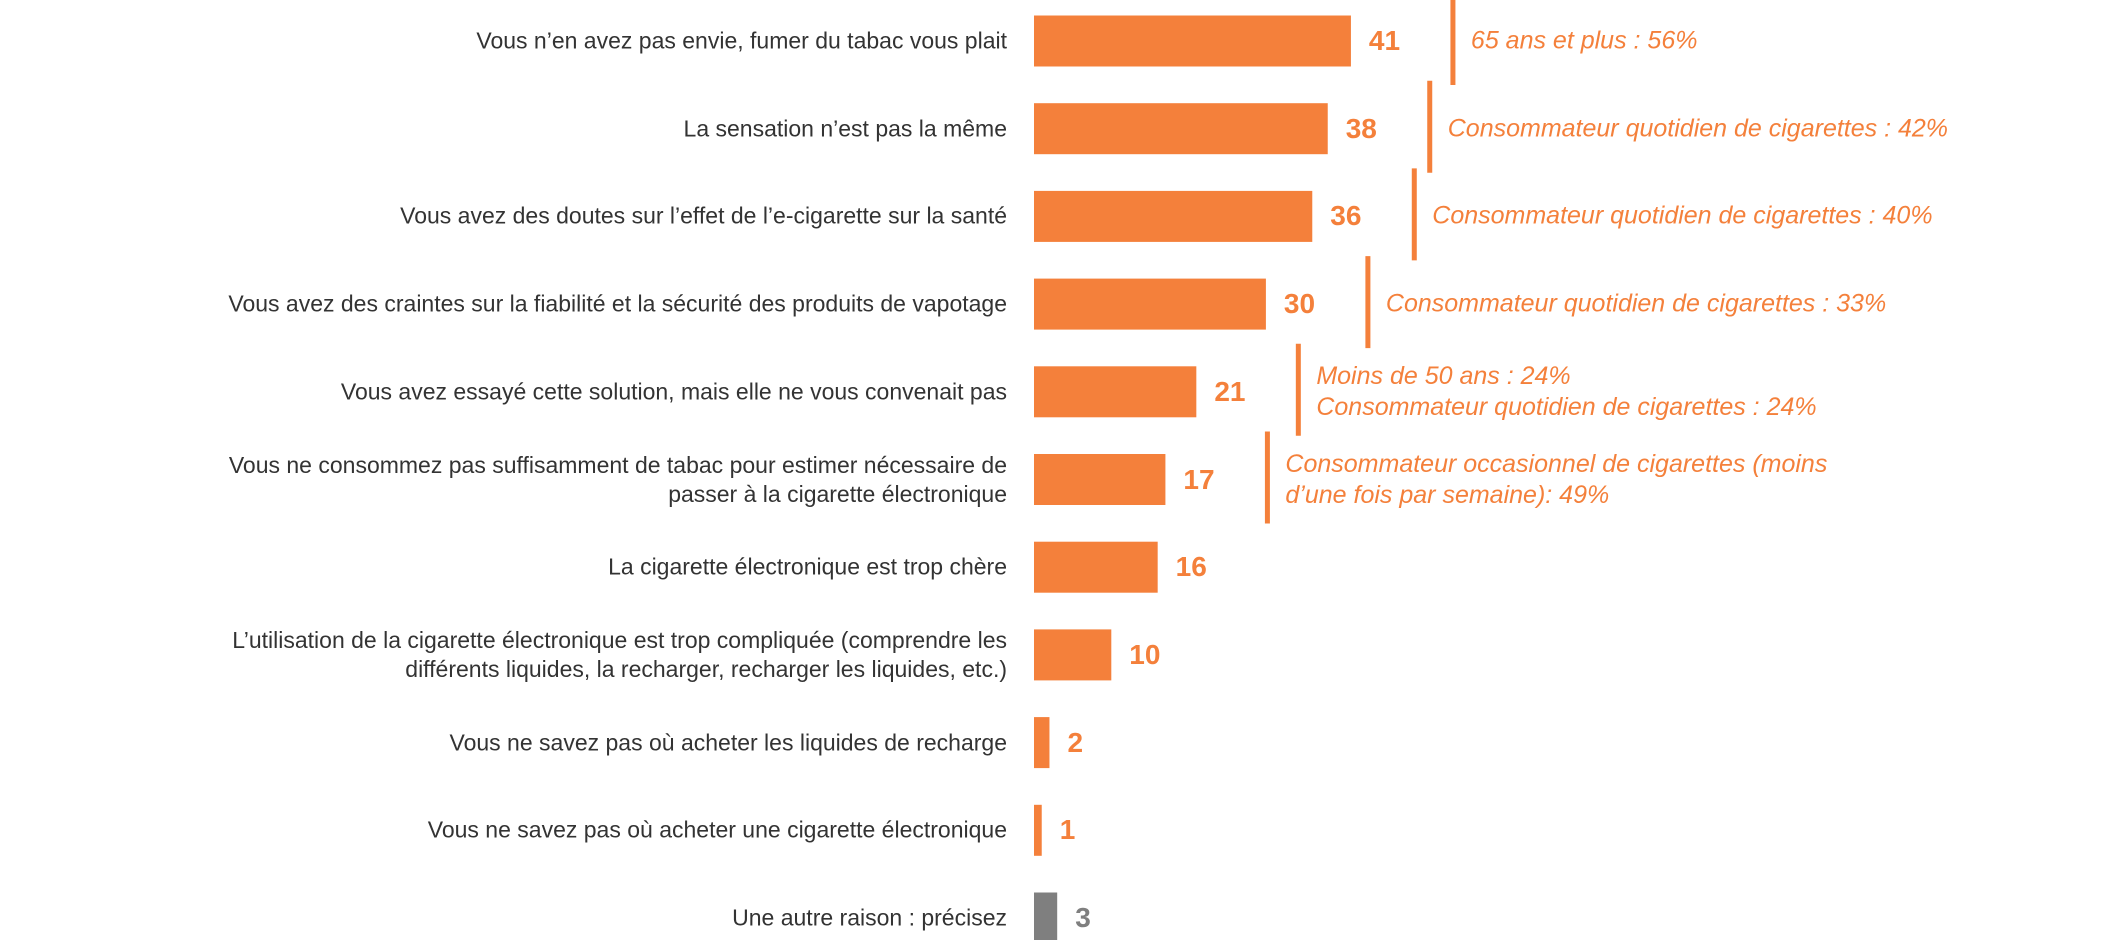 This screenshot has height=940, width=2125. What do you see at coordinates (807, 566) in the screenshot?
I see `category-label: La cigarette électronique est trop chère` at bounding box center [807, 566].